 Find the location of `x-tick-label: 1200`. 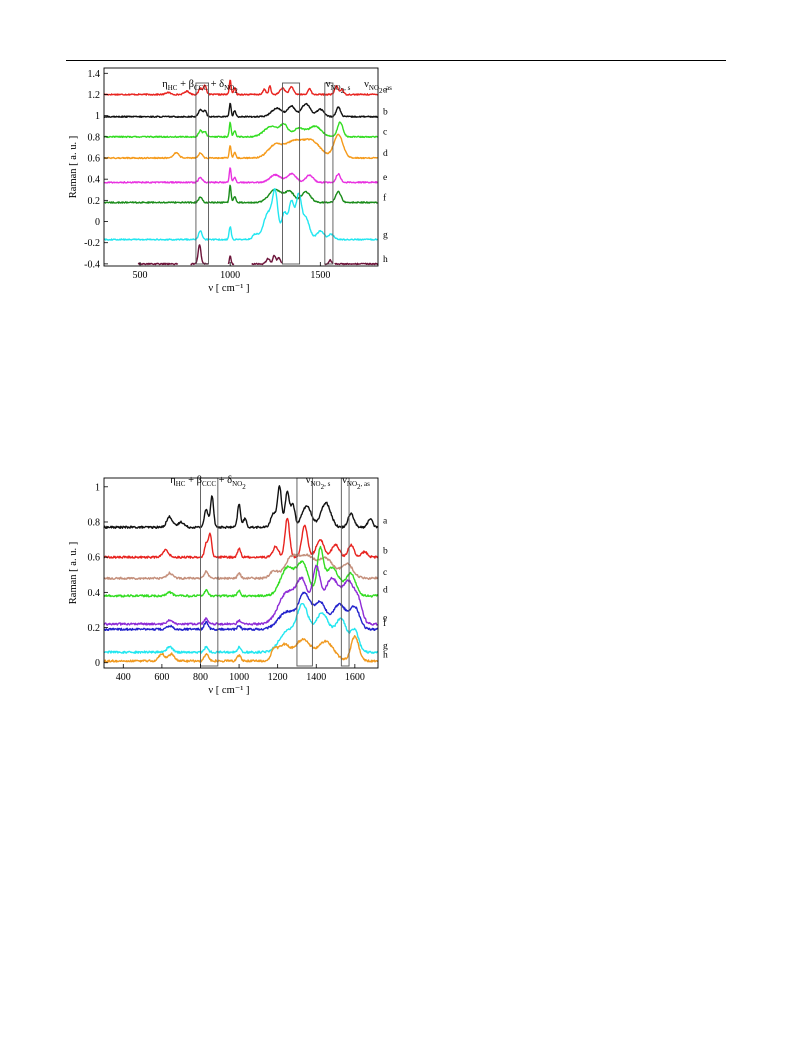

x-tick-label: 1200 is located at coordinates (278, 677).